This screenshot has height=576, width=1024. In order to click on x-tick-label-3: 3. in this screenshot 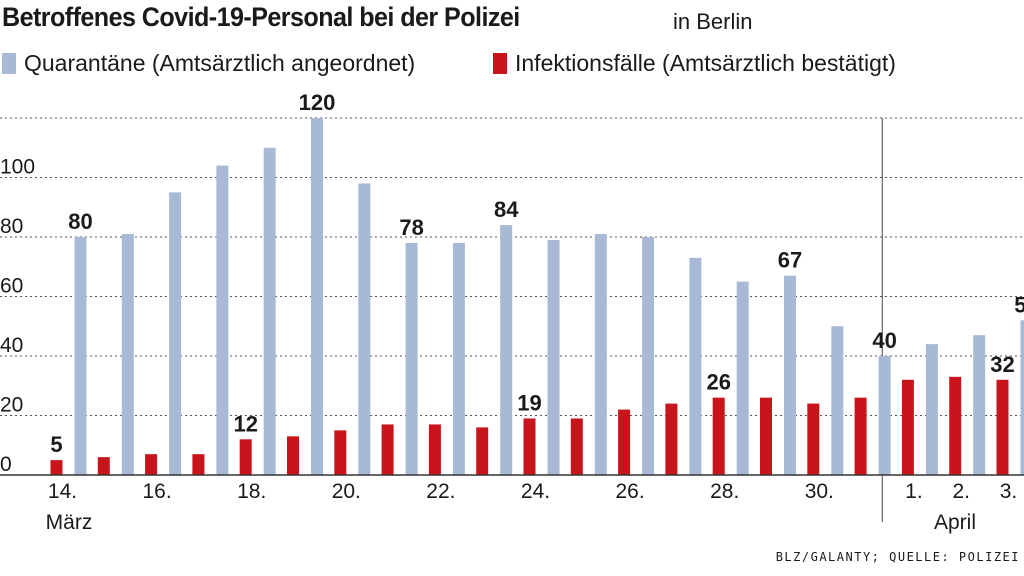, I will do `click(1009, 491)`.